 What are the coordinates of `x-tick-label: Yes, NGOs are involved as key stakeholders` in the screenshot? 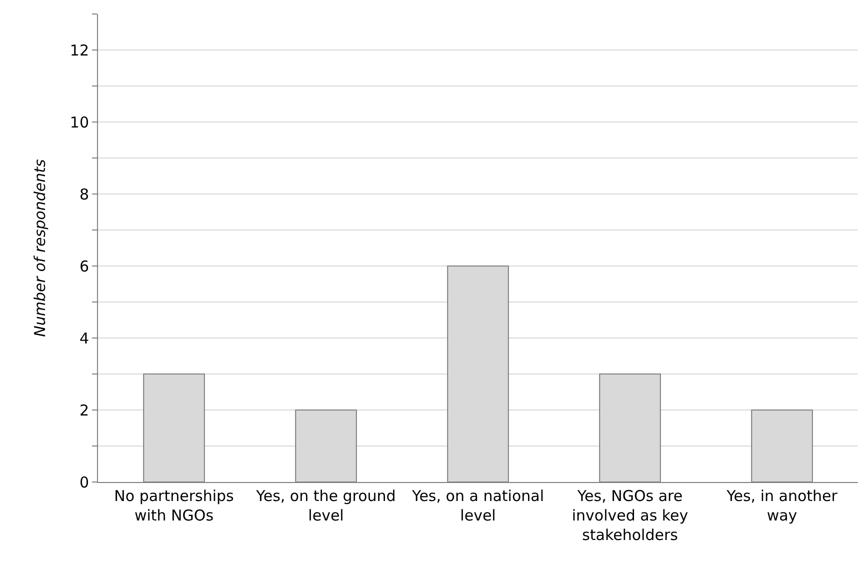 It's located at (630, 515).